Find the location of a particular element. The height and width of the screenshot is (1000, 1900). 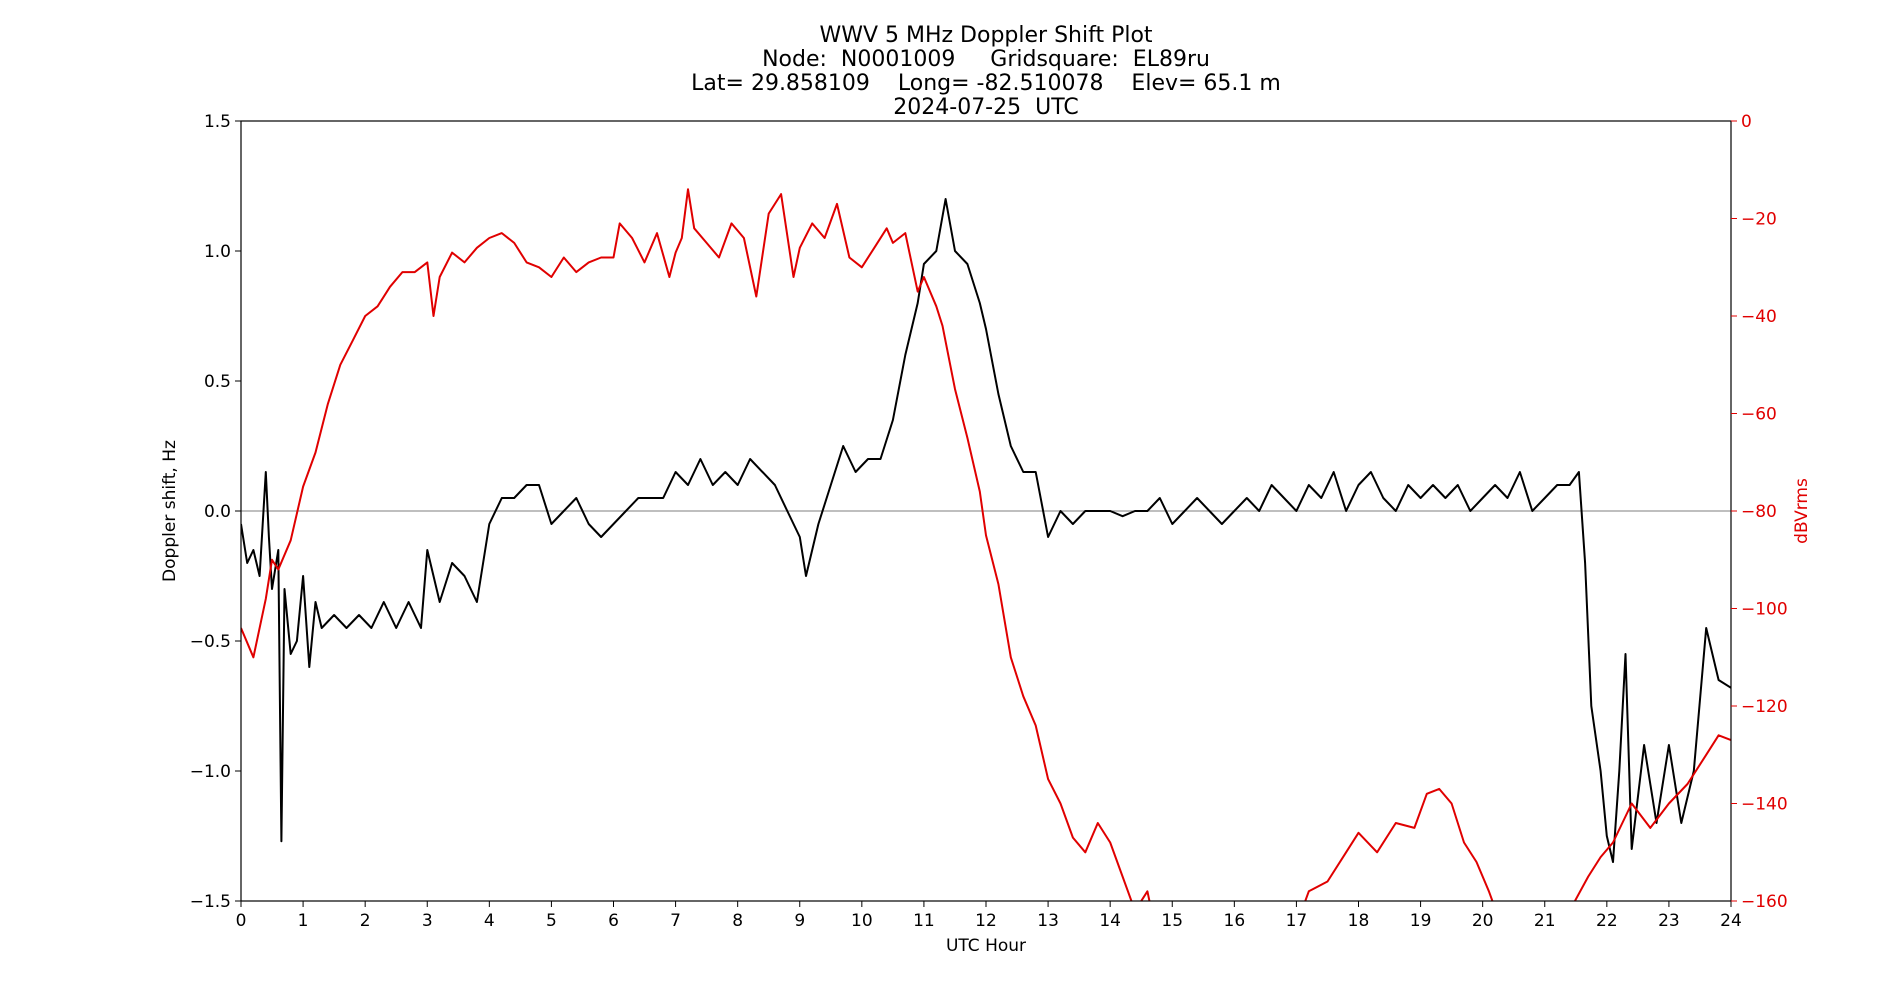

x-tick-label: 6 is located at coordinates (613, 921).